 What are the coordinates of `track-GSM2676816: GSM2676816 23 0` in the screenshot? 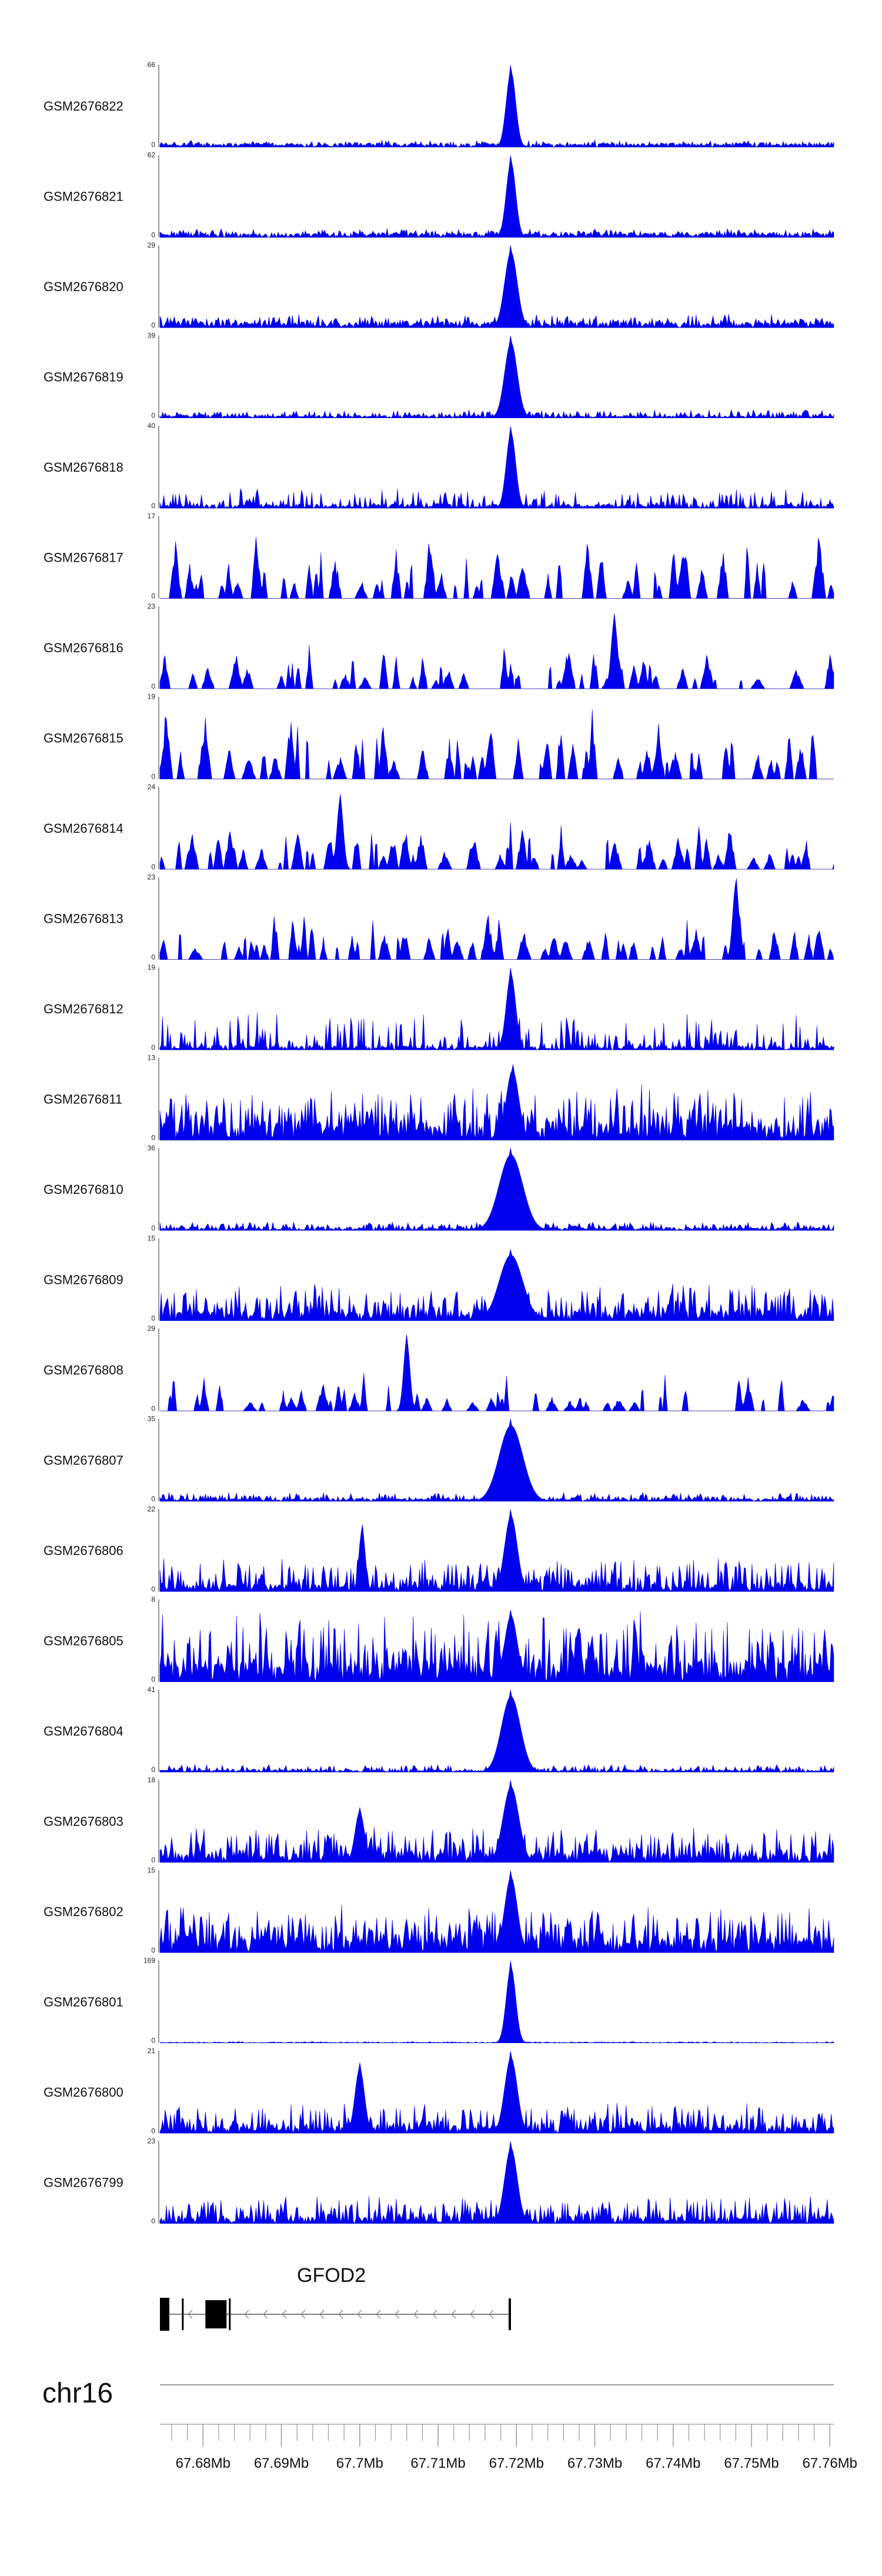 It's located at (439, 646).